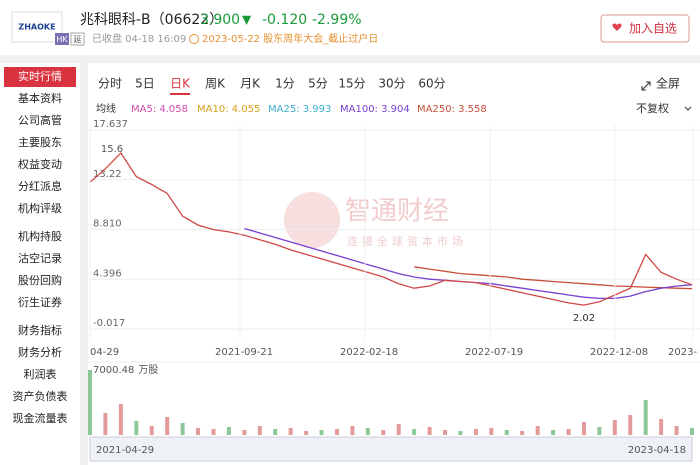 This screenshot has height=465, width=700. I want to click on watch-label: 加入自选, so click(653, 29).